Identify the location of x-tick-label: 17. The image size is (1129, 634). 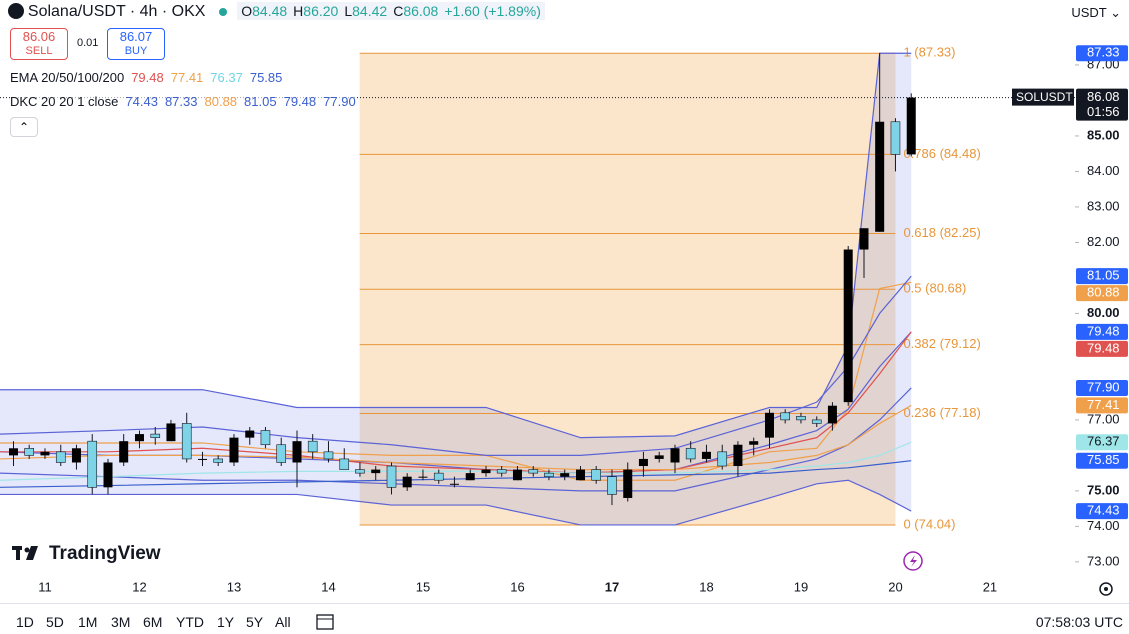
(612, 586).